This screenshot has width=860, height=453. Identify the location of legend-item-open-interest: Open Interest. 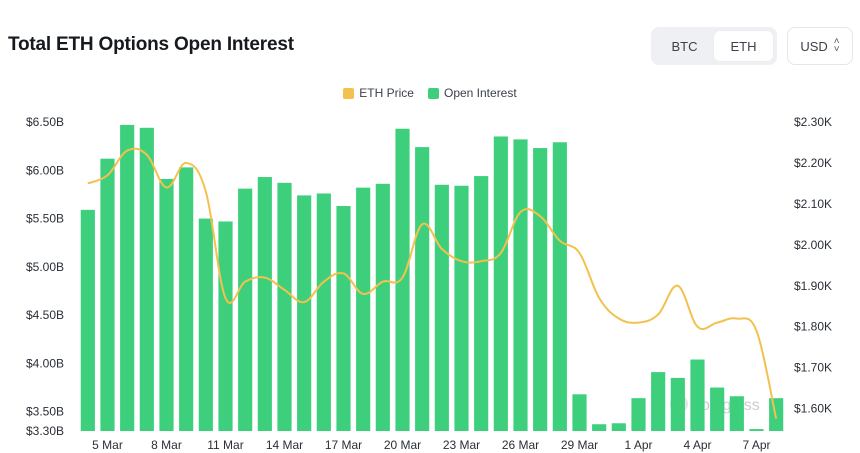
(472, 93).